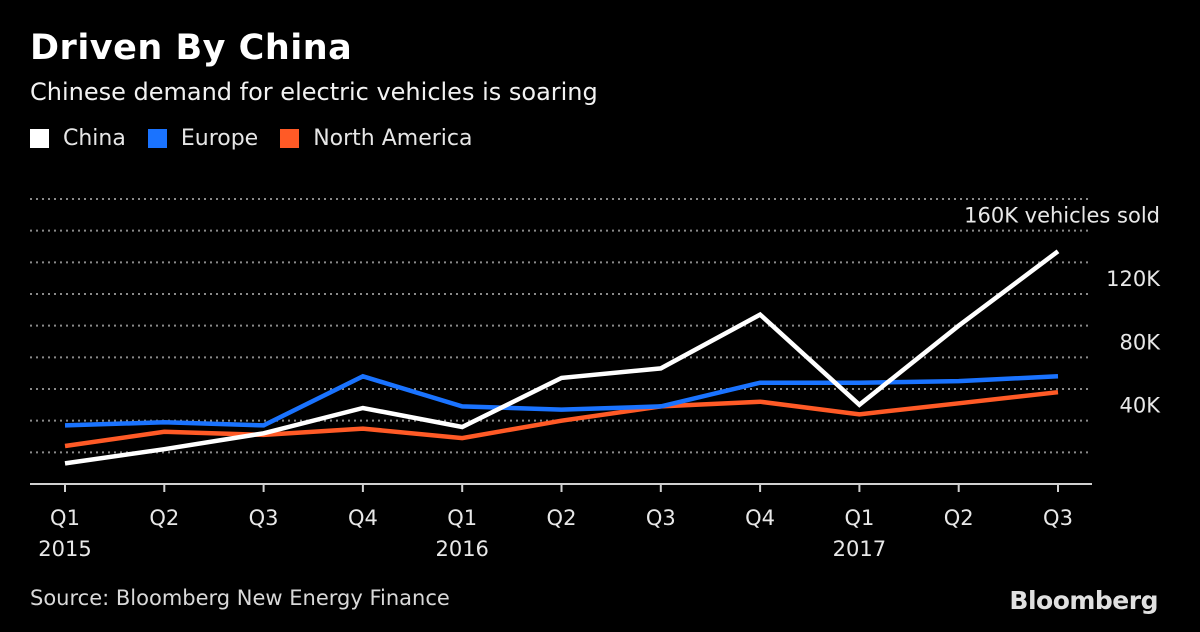 This screenshot has height=632, width=1200. Describe the element at coordinates (393, 138) in the screenshot. I see `legend-label-north-america: North America` at that location.